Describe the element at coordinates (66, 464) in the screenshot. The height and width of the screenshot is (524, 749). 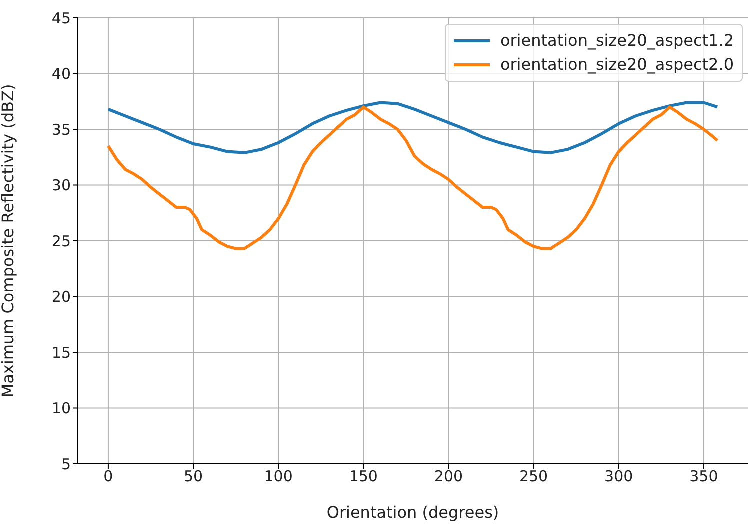
I see `y-tick-label: 5` at that location.